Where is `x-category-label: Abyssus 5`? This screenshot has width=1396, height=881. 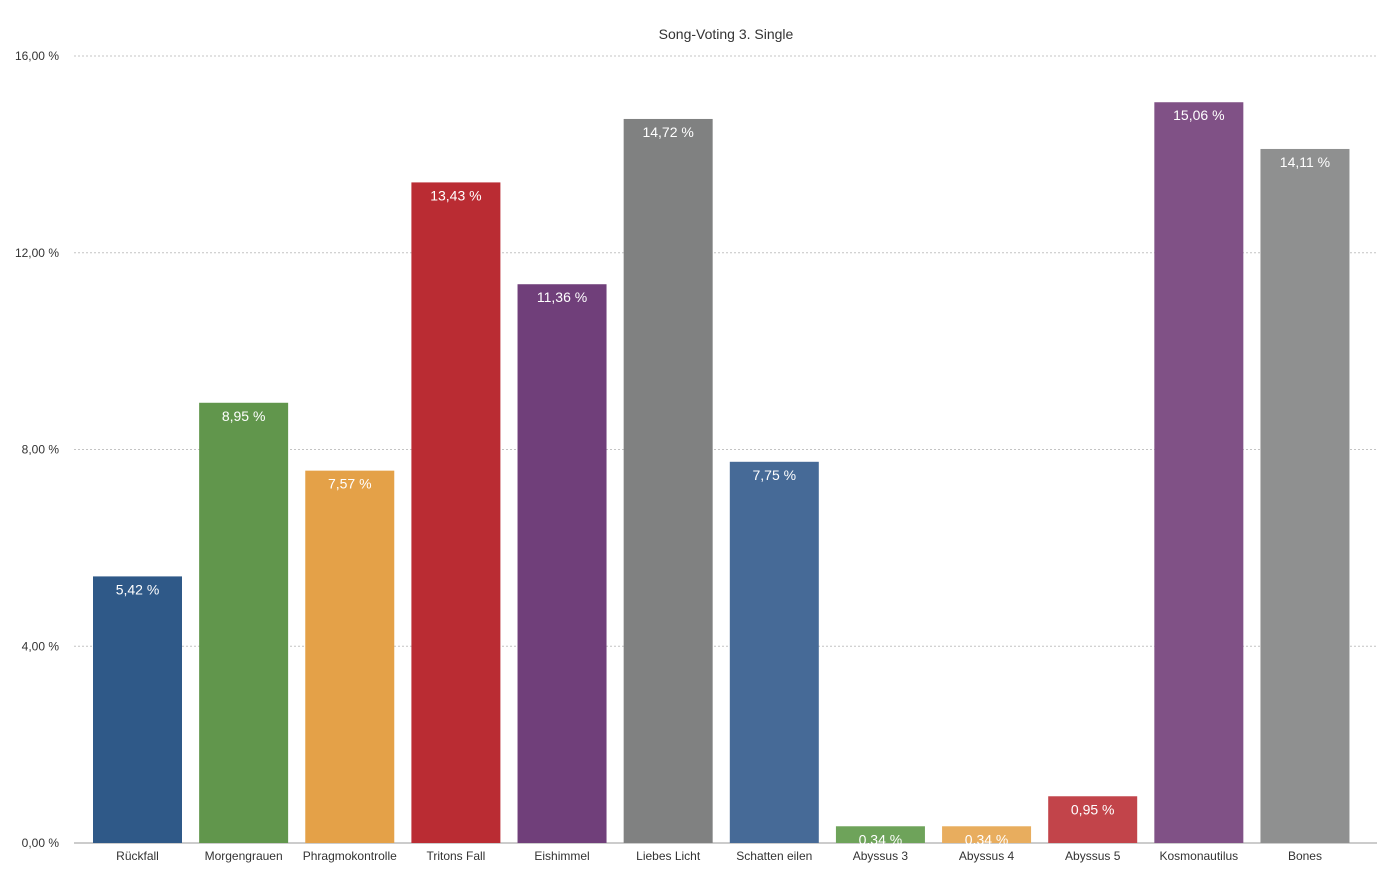 x-category-label: Abyssus 5 is located at coordinates (1093, 856).